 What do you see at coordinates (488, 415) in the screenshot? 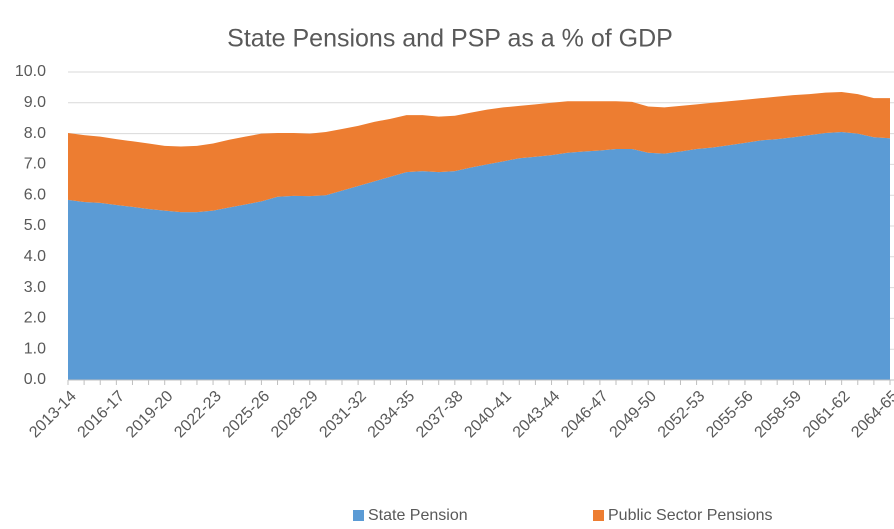
I see `x-tick-label: 2040-41` at bounding box center [488, 415].